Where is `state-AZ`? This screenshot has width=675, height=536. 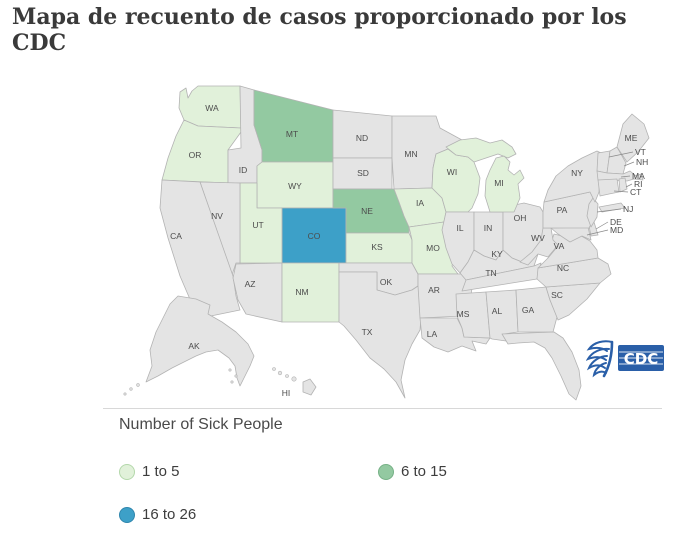
state-AZ is located at coordinates (257, 292).